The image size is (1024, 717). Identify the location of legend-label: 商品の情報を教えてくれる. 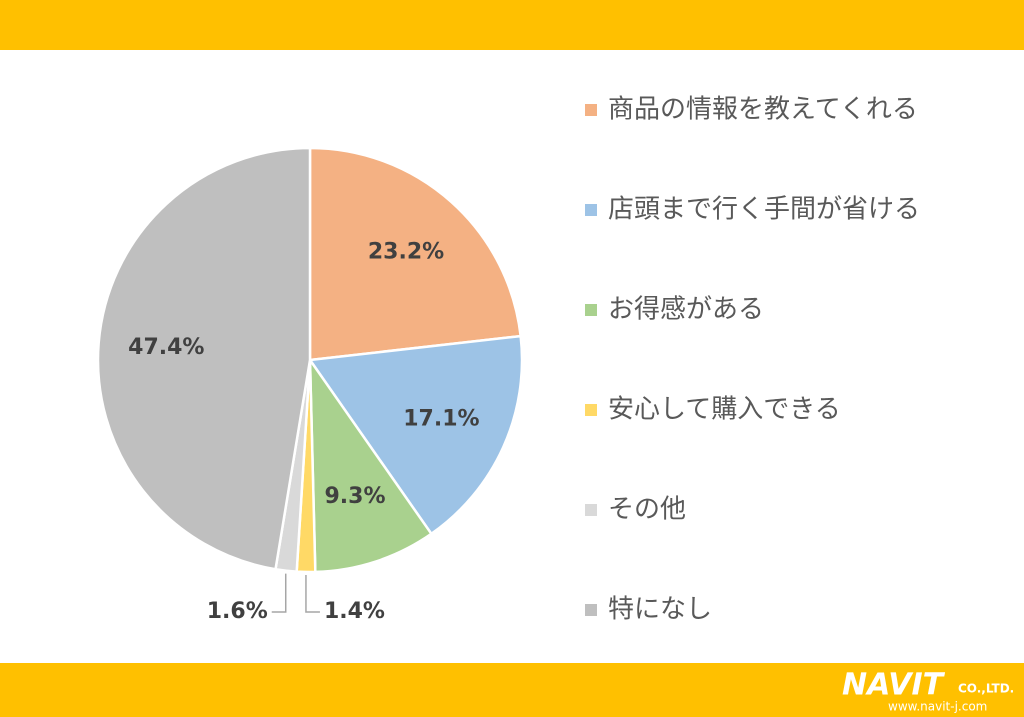
(763, 110).